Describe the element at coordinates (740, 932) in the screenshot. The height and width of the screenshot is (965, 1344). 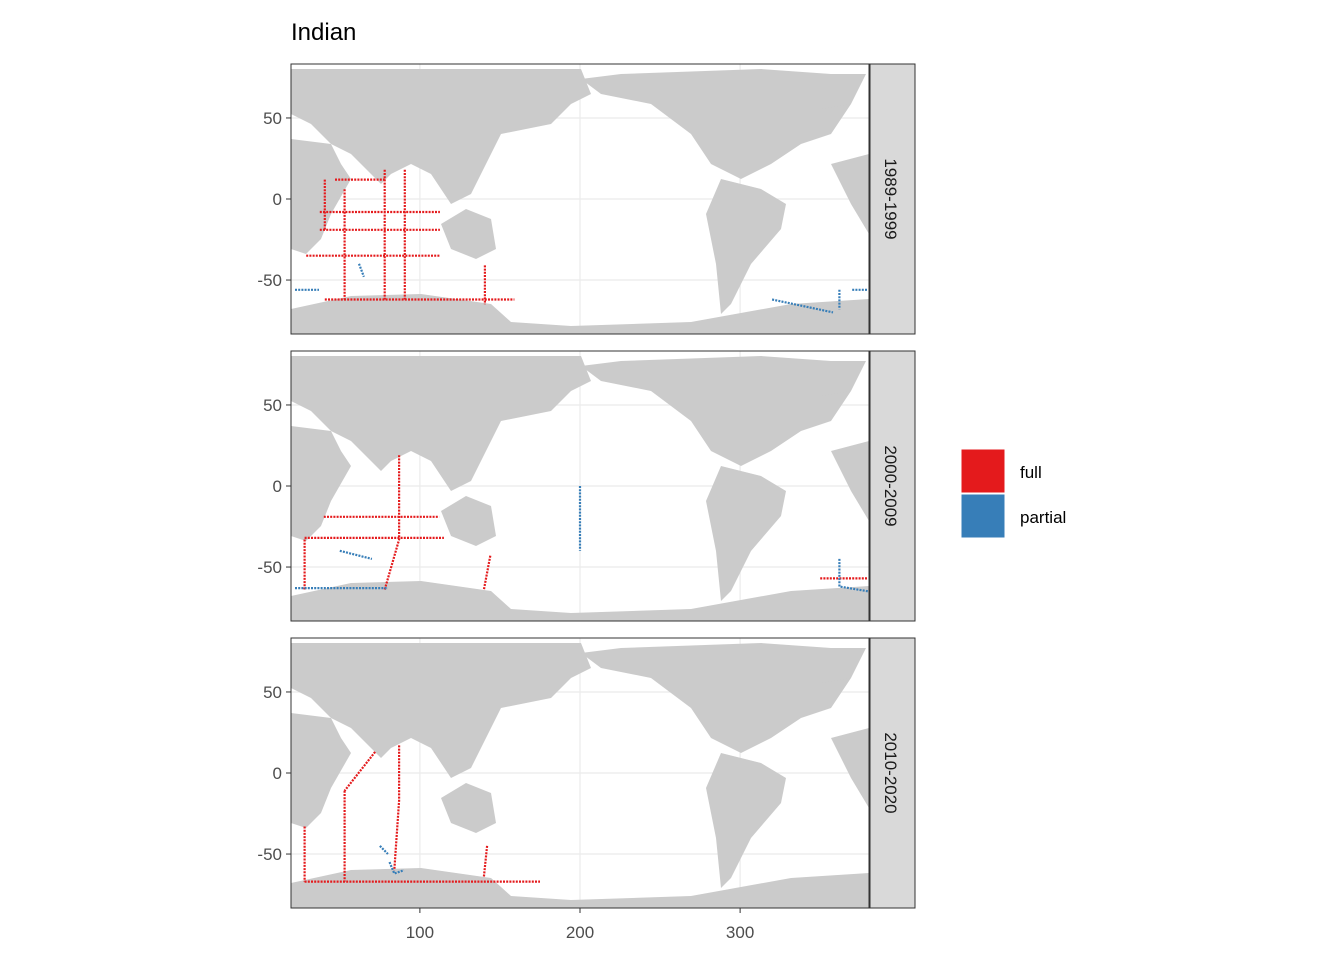
I see `x-tick-label: 300` at that location.